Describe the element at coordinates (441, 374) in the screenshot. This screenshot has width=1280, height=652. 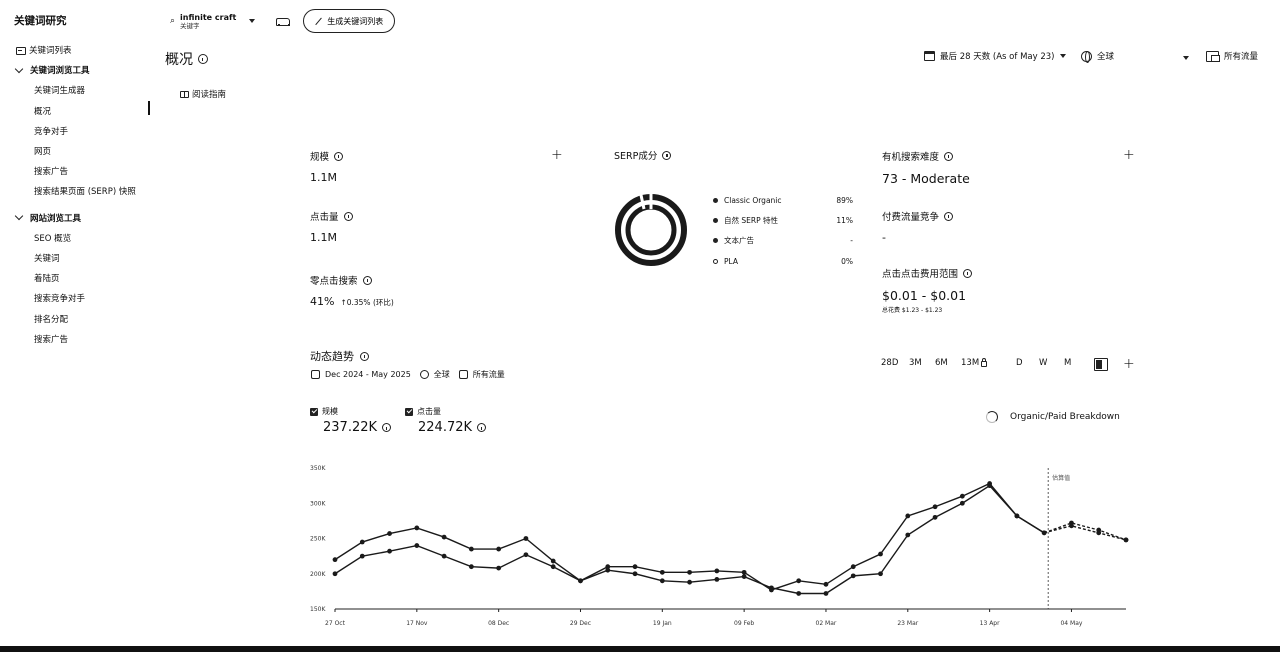
I see `trend-region: 全球` at that location.